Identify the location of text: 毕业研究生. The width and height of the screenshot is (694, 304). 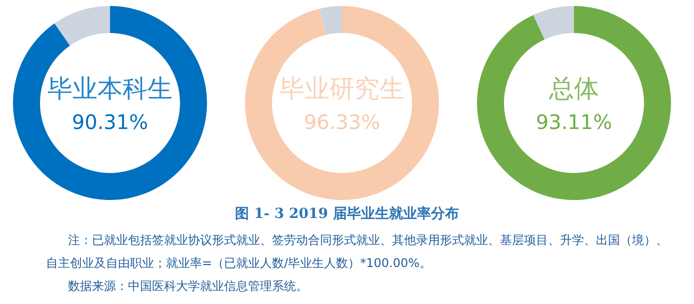
(342, 88).